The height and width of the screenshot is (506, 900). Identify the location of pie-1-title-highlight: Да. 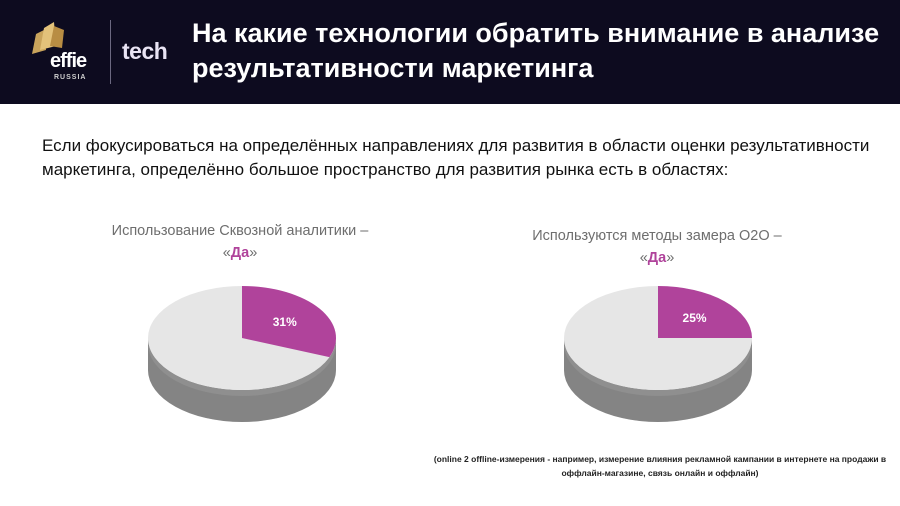
(240, 253).